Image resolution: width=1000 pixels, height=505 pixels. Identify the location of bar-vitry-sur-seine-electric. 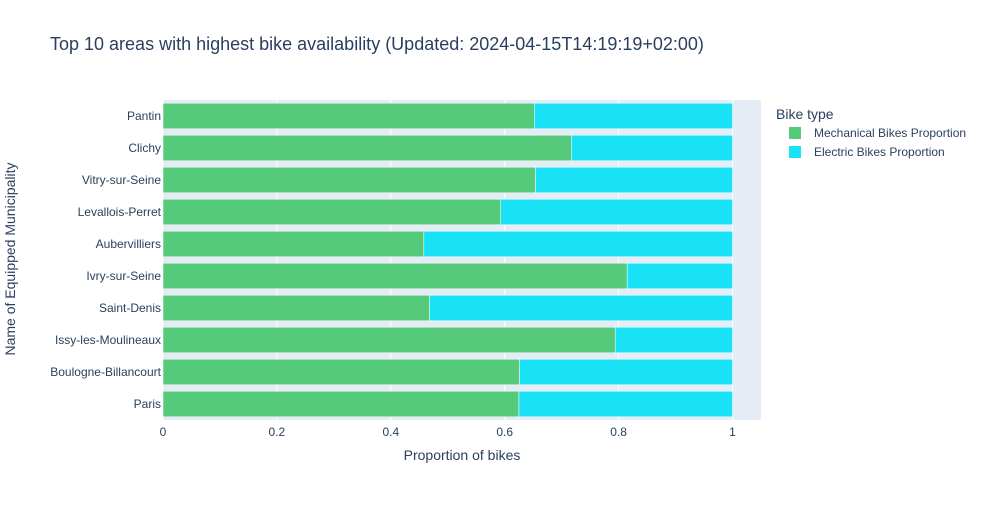
(634, 180).